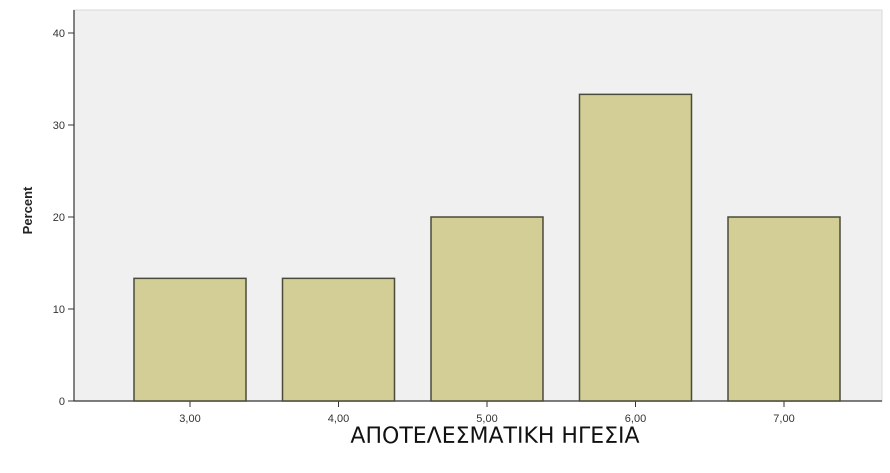 This screenshot has width=890, height=473. I want to click on x-tick-label: 4,00, so click(338, 419).